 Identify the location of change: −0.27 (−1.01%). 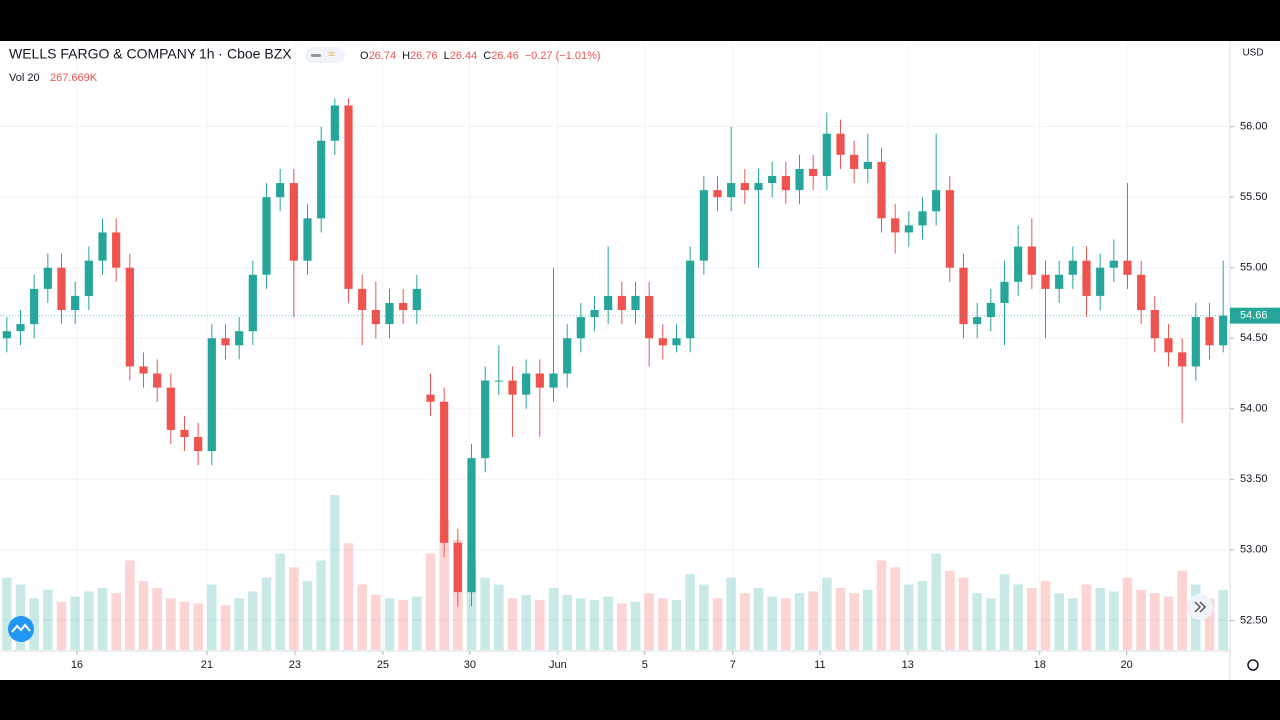
(563, 56).